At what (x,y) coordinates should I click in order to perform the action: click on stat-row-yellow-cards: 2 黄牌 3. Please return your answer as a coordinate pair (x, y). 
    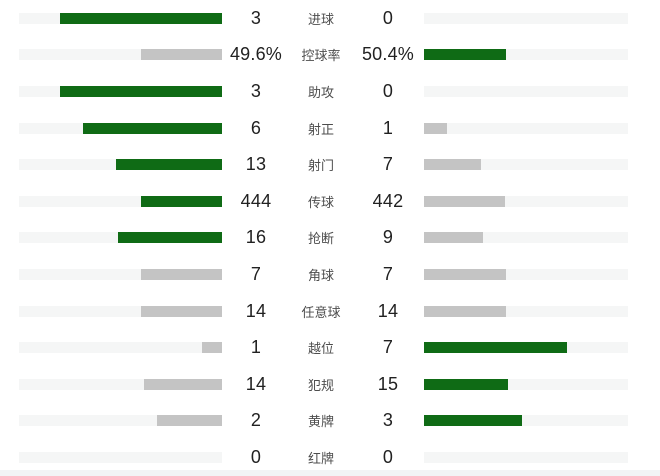
    Looking at the image, I should click on (323, 421).